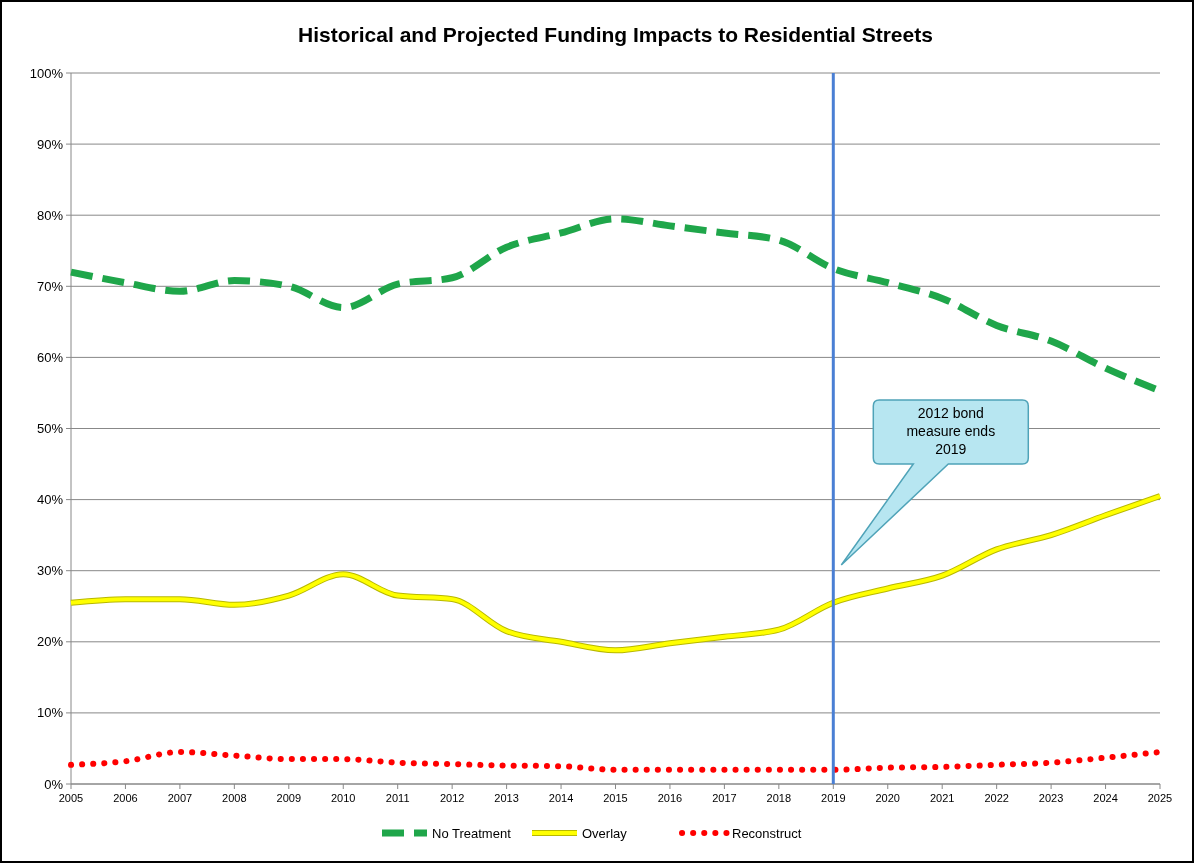 This screenshot has height=863, width=1194. Describe the element at coordinates (180, 798) in the screenshot. I see `x-tick-label: 2007` at that location.